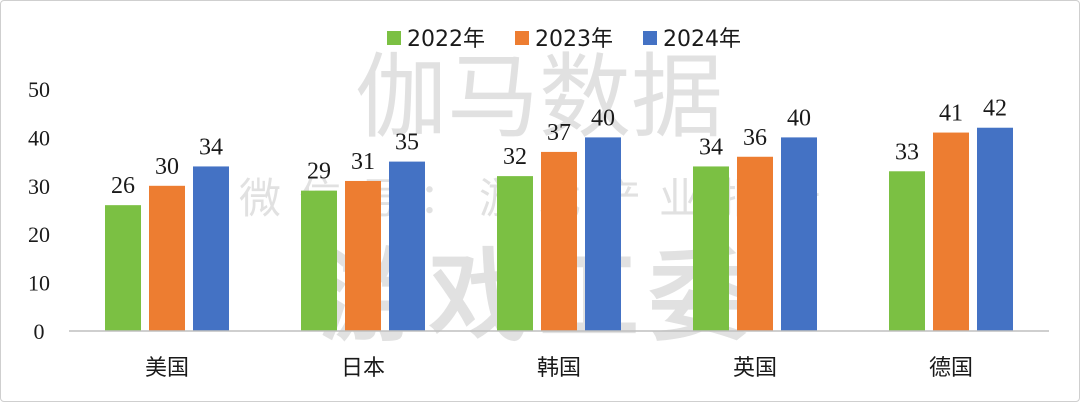  Describe the element at coordinates (755, 138) in the screenshot. I see `data-label: 36` at that location.